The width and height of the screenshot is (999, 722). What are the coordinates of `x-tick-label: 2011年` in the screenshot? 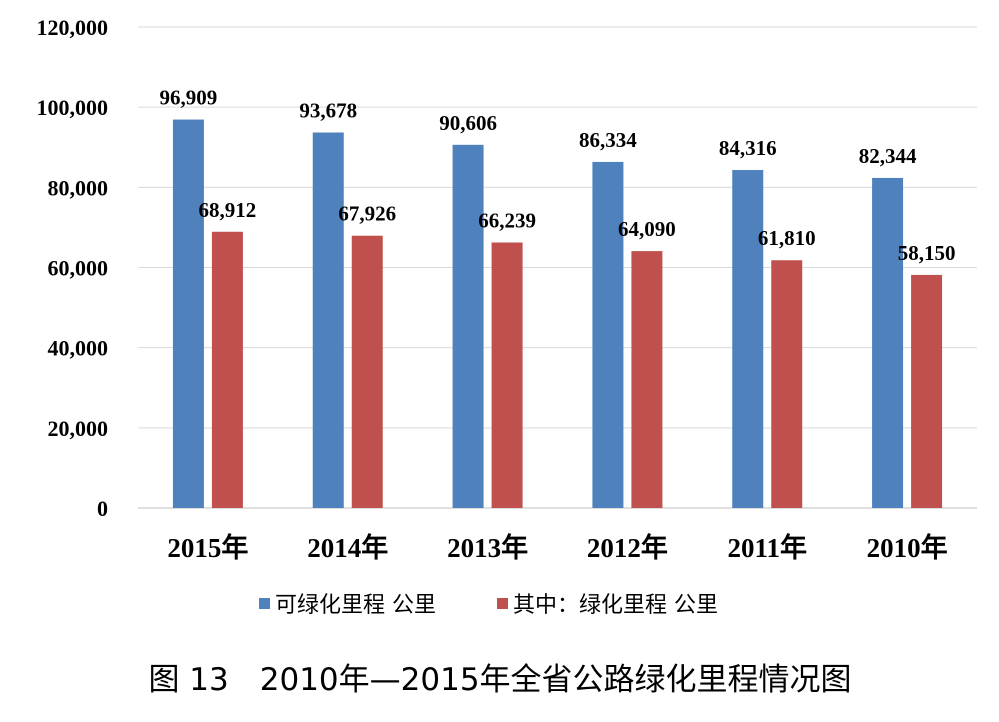 It's located at (767, 547).